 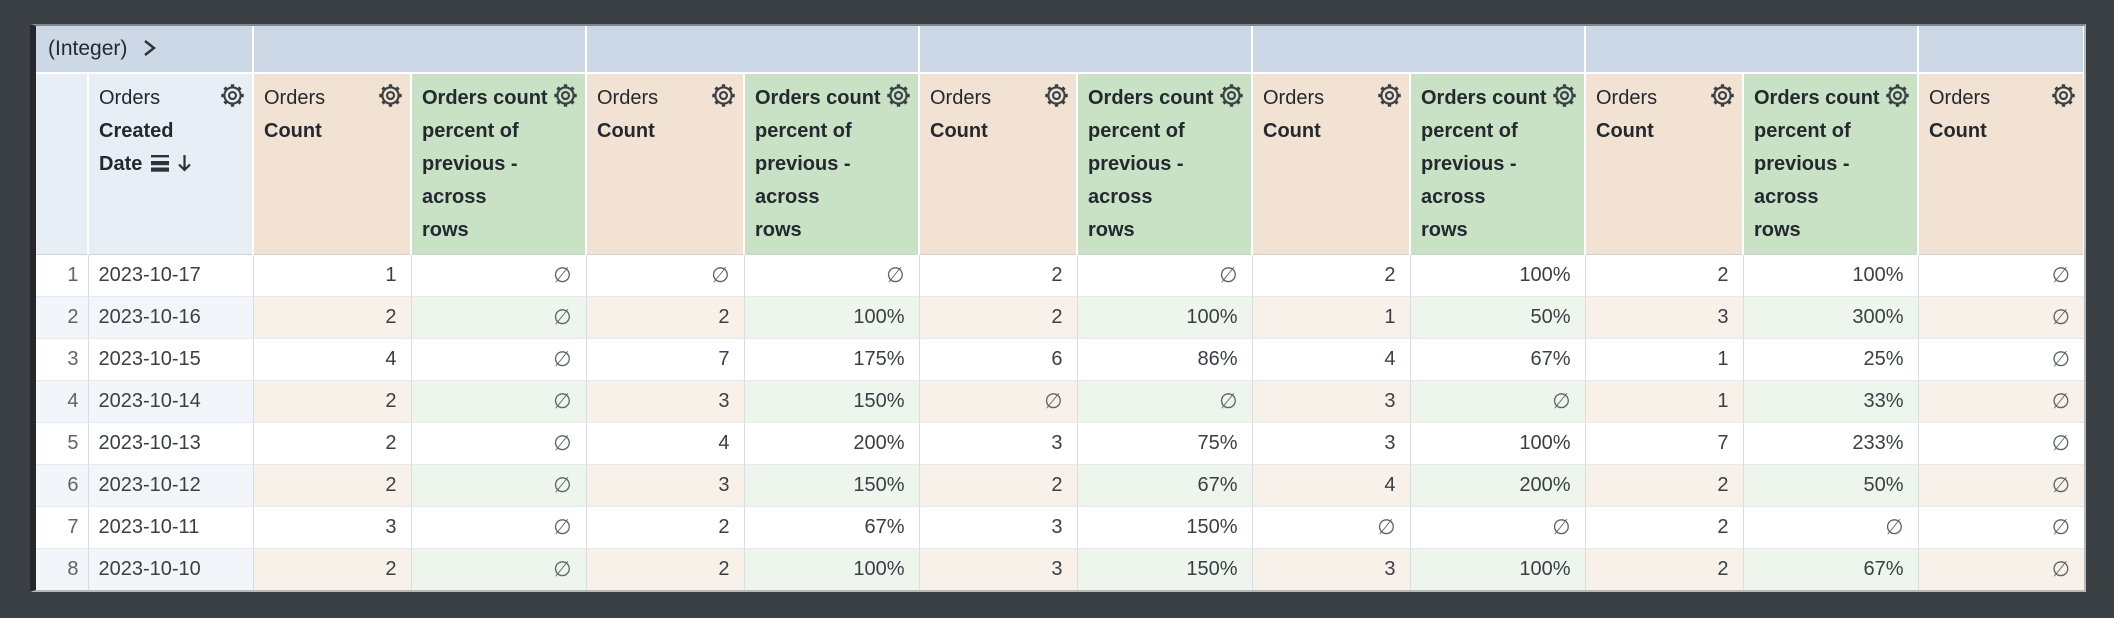 I want to click on percent-value-cell: 175%, so click(x=832, y=359).